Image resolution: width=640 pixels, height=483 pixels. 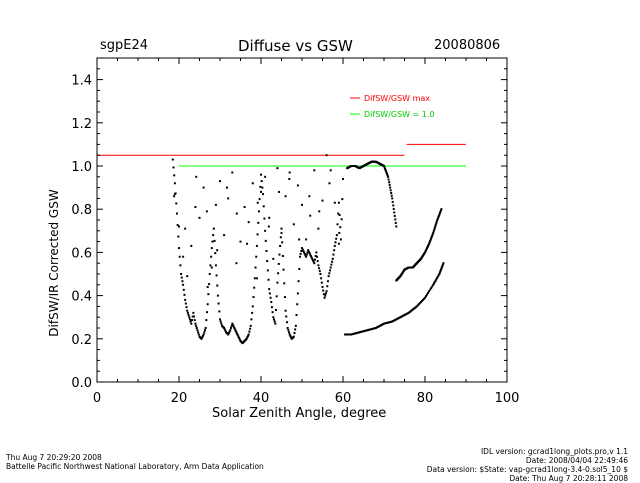 What do you see at coordinates (81, 124) in the screenshot?
I see `y-tick-label: 1.2` at bounding box center [81, 124].